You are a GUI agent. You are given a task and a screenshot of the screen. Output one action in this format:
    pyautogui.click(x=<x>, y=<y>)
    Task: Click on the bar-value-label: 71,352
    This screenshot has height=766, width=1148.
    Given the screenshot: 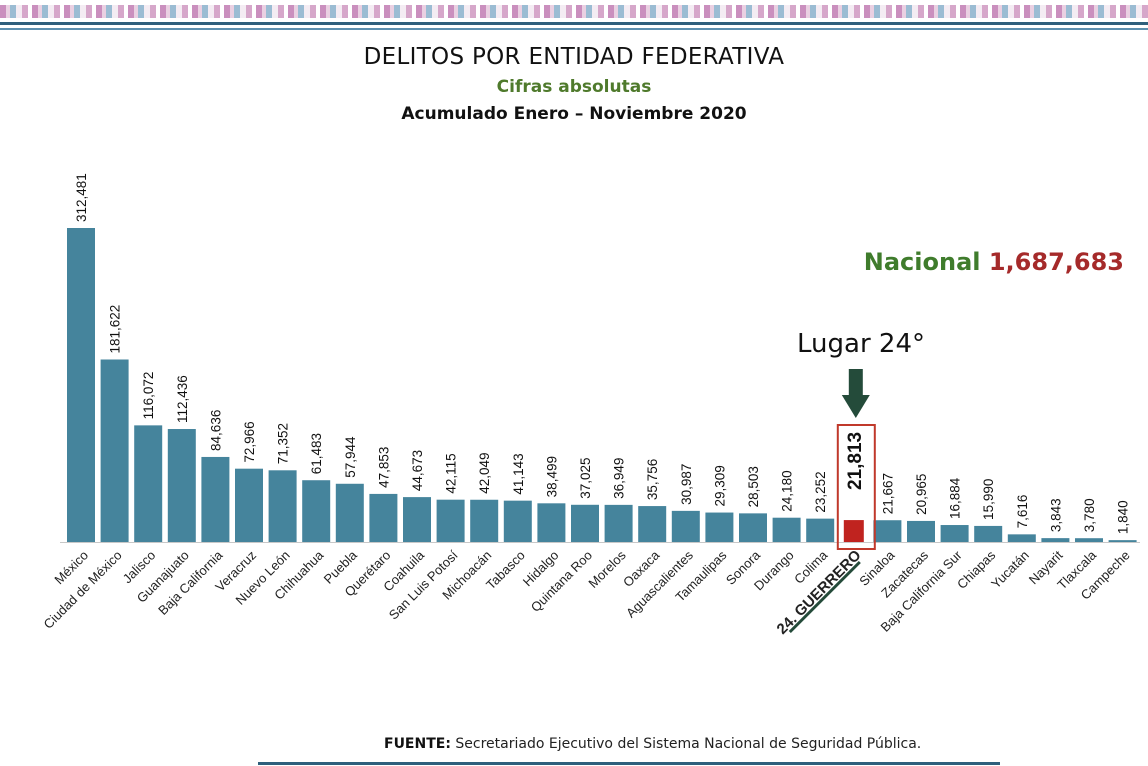 What is the action you would take?
    pyautogui.click(x=283, y=443)
    